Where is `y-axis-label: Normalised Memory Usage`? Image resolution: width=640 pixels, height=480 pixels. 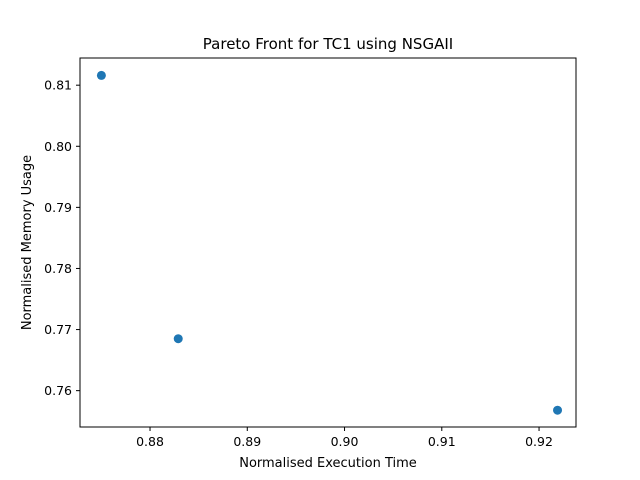 y-axis-label: Normalised Memory Usage is located at coordinates (27, 242).